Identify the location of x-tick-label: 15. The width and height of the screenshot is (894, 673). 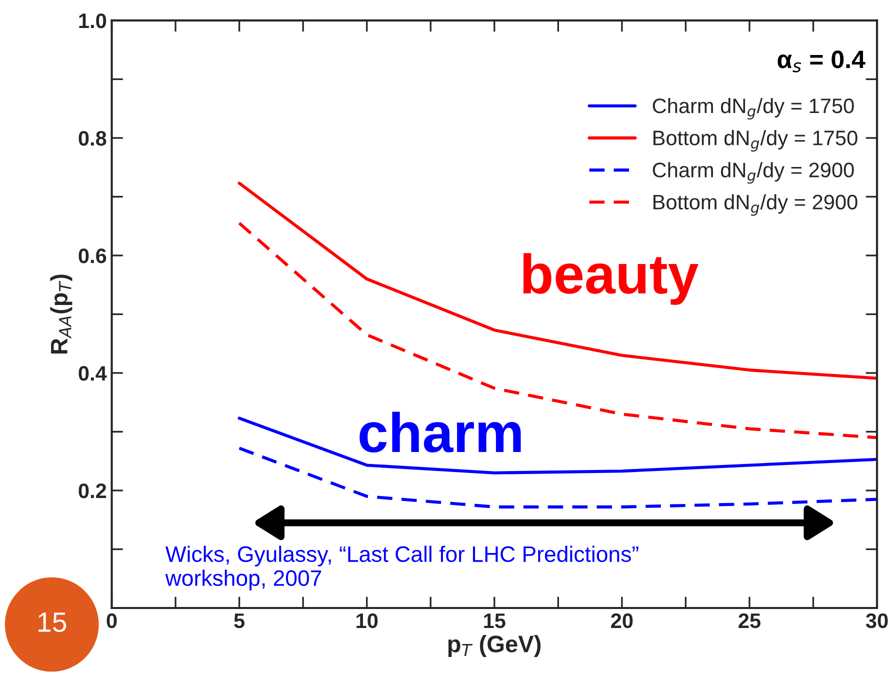
(495, 621).